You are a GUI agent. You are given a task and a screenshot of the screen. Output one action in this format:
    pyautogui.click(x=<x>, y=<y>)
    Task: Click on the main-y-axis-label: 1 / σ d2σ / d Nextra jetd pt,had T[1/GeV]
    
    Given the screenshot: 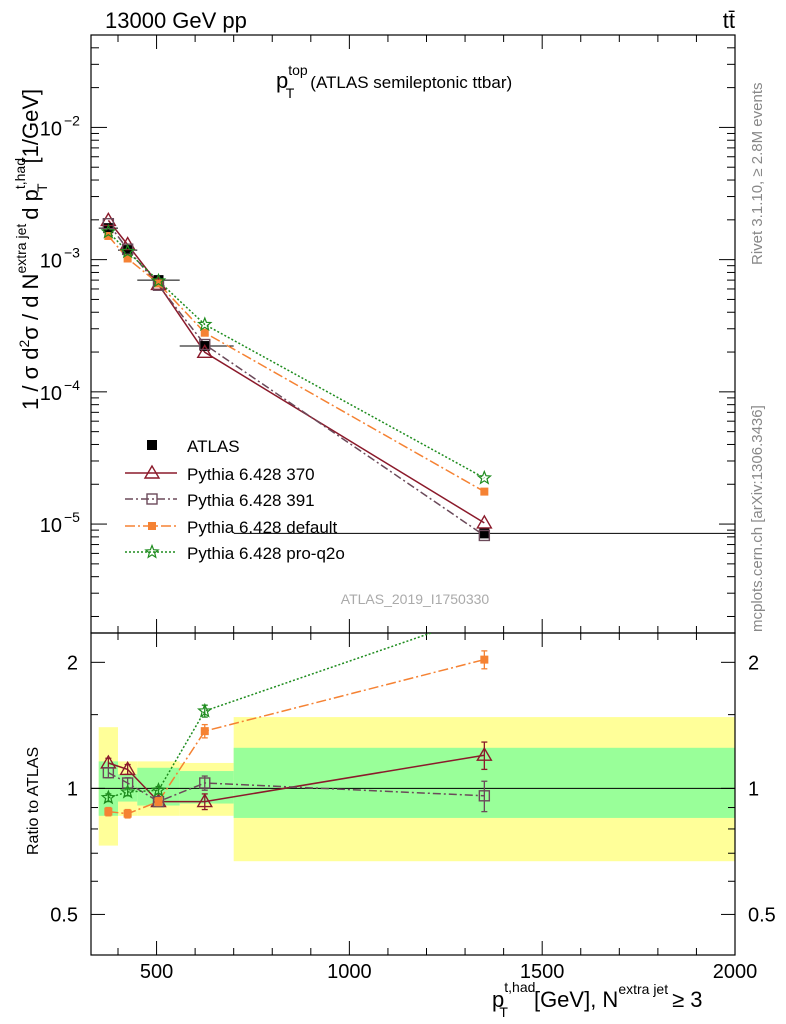 What is the action you would take?
    pyautogui.click(x=31, y=249)
    